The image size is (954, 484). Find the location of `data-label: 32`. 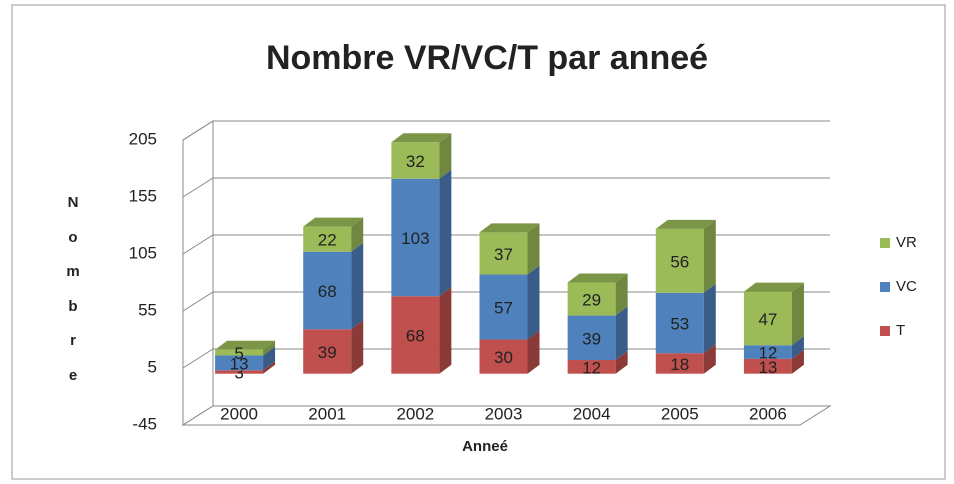

data-label: 32 is located at coordinates (415, 161).